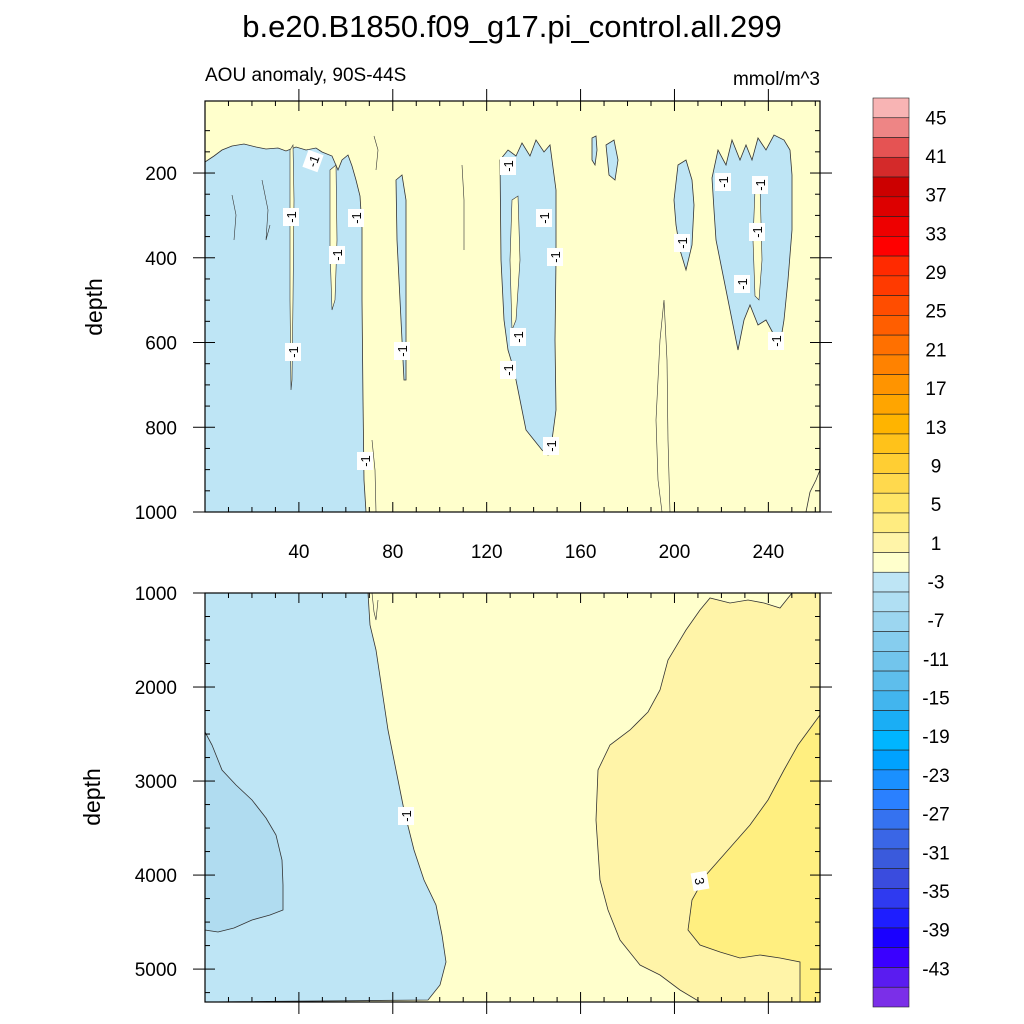 The image size is (1024, 1024). What do you see at coordinates (285, 328) in the screenshot?
I see `upper-negative-region-west` at bounding box center [285, 328].